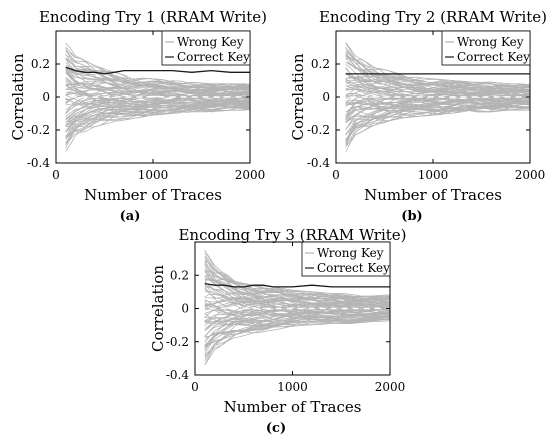 This screenshot has height=438, width=550. What do you see at coordinates (276, 428) in the screenshot?
I see `panel-caption: (c)` at bounding box center [276, 428].